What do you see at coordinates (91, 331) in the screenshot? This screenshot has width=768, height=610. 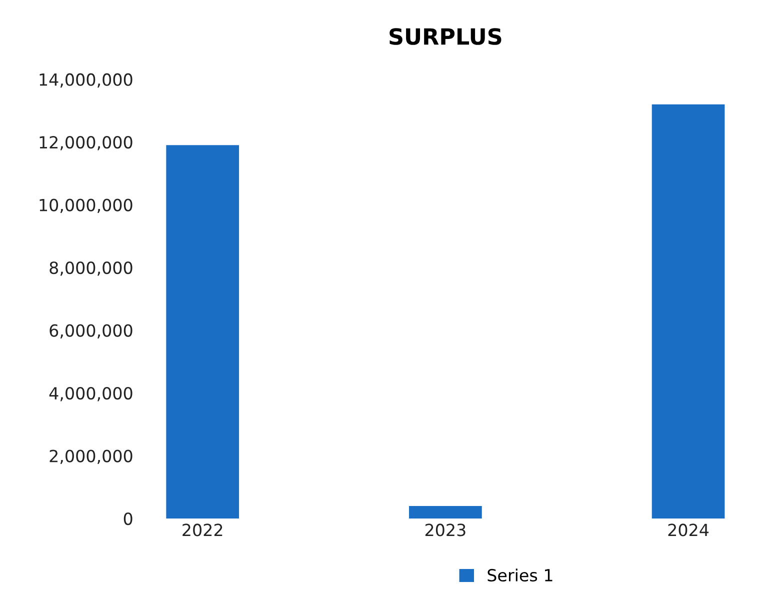 I see `y-tick-label: 6,000,000` at bounding box center [91, 331].